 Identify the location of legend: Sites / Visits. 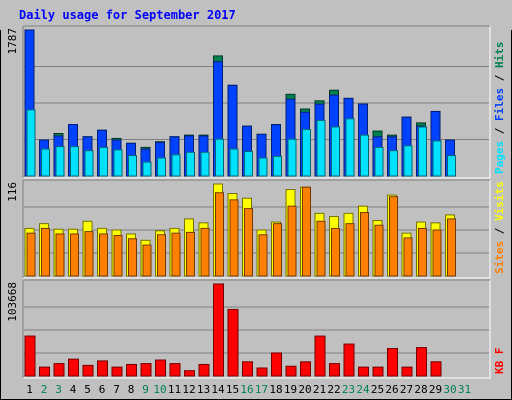
(499, 227).